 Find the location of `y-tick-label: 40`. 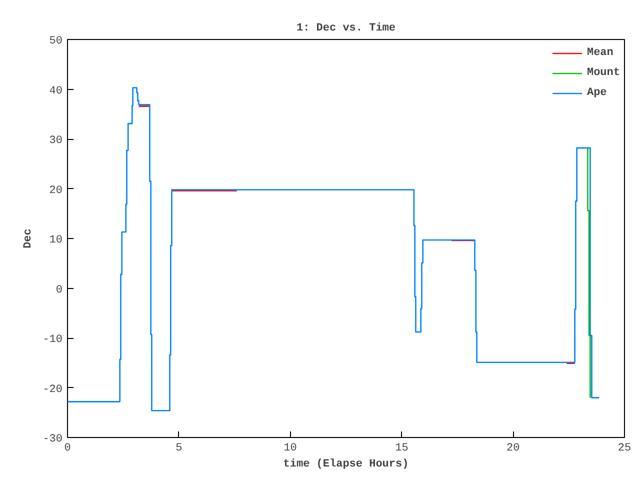

y-tick-label: 40 is located at coordinates (55, 91).